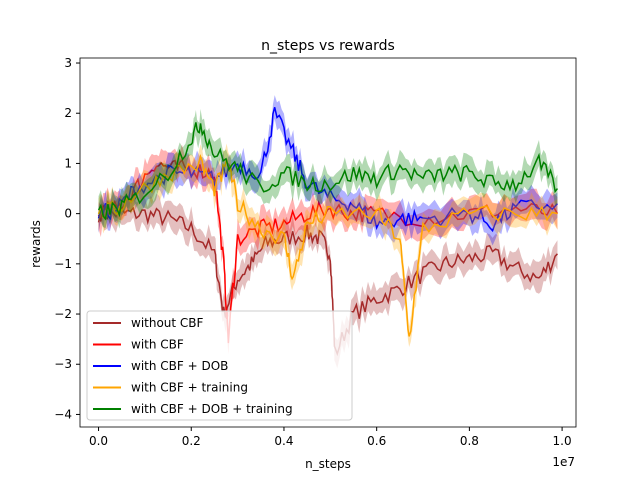 Image resolution: width=640 pixels, height=484 pixels. What do you see at coordinates (376, 441) in the screenshot?
I see `x-tick-label: 0.6` at bounding box center [376, 441].